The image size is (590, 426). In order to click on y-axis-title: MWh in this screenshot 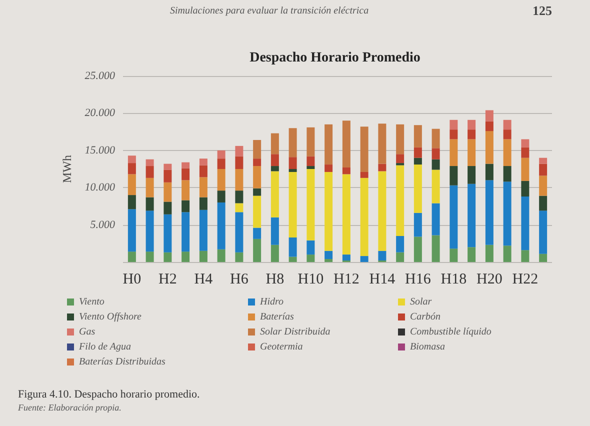, I will do `click(67, 169)`.